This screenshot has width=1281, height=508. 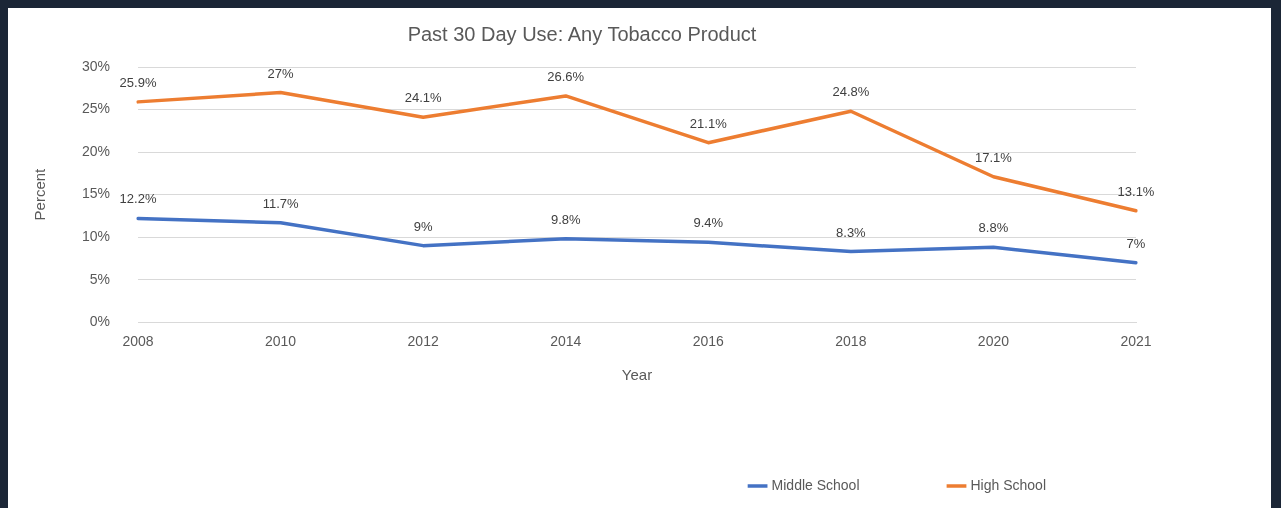 I want to click on data-label: 8.3%, so click(x=851, y=232).